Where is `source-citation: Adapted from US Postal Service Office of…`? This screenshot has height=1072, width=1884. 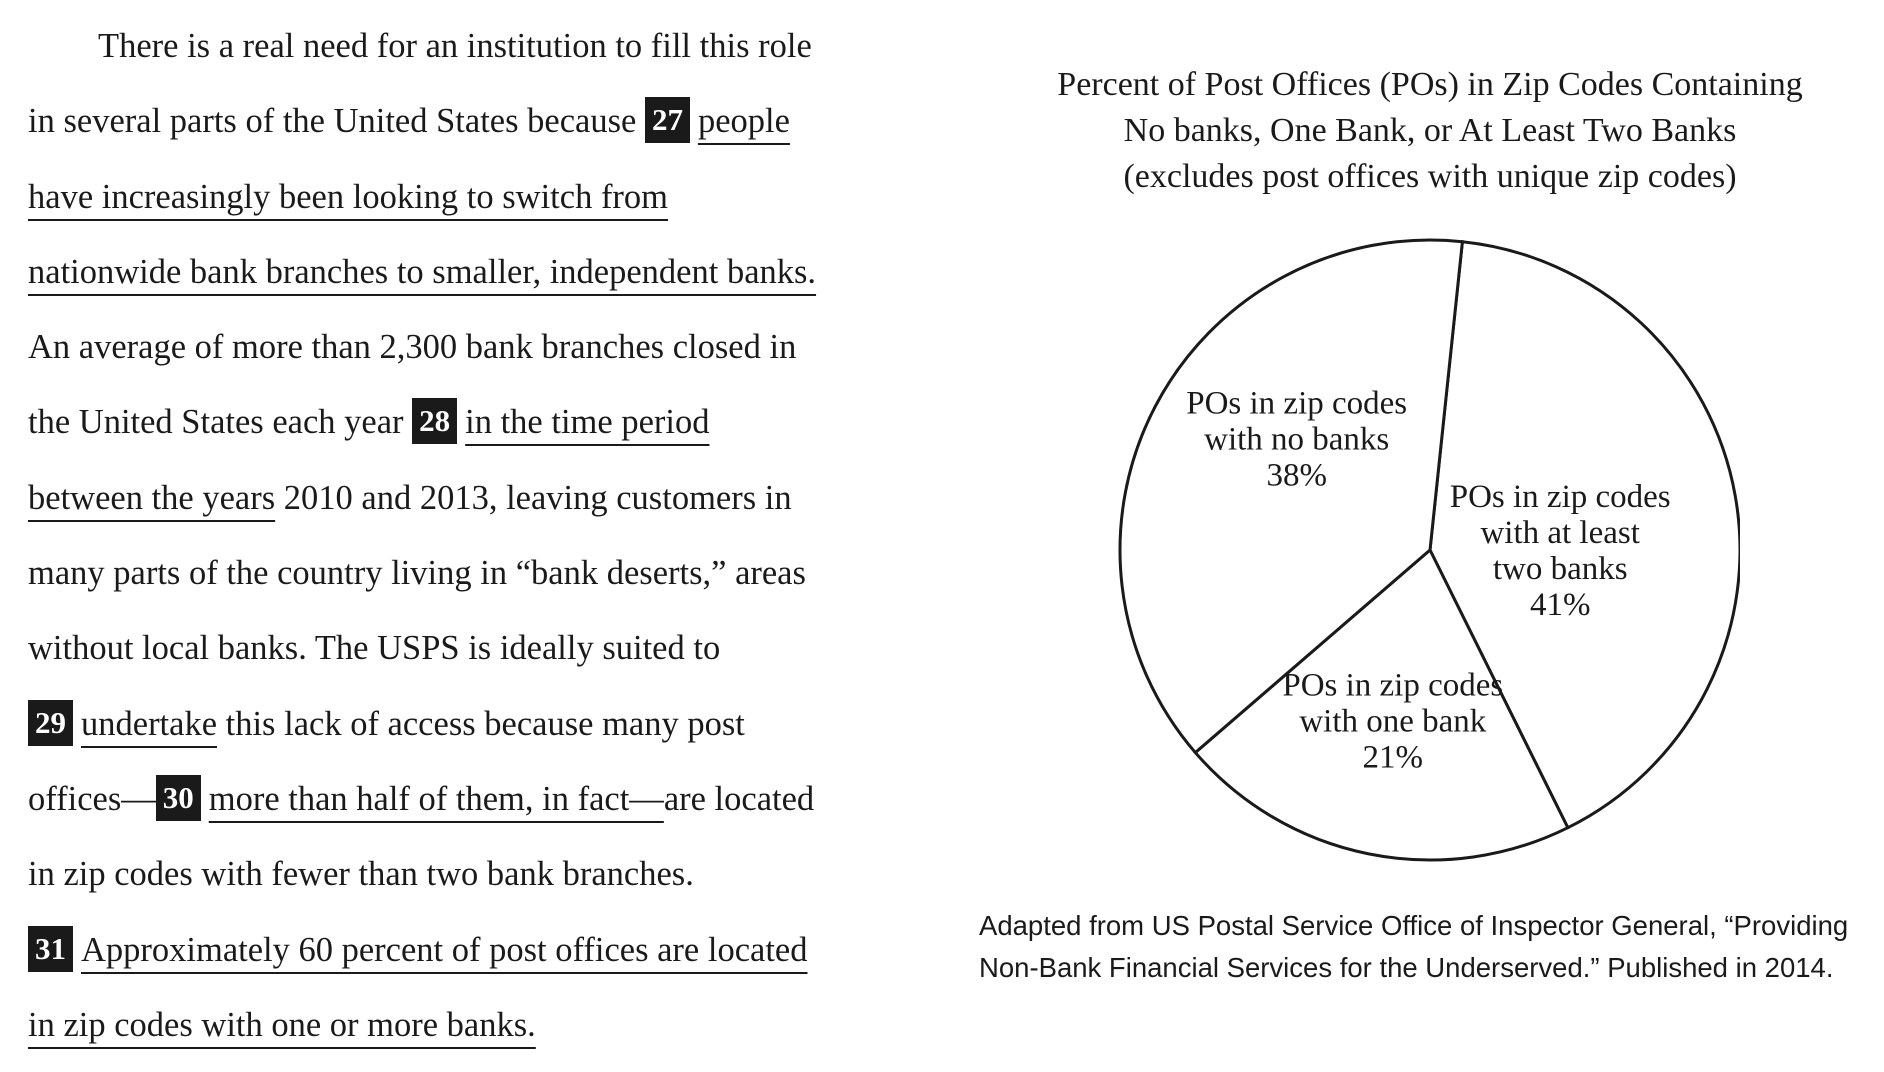 source-citation: Adapted from US Postal Service Office of… is located at coordinates (1429, 947).